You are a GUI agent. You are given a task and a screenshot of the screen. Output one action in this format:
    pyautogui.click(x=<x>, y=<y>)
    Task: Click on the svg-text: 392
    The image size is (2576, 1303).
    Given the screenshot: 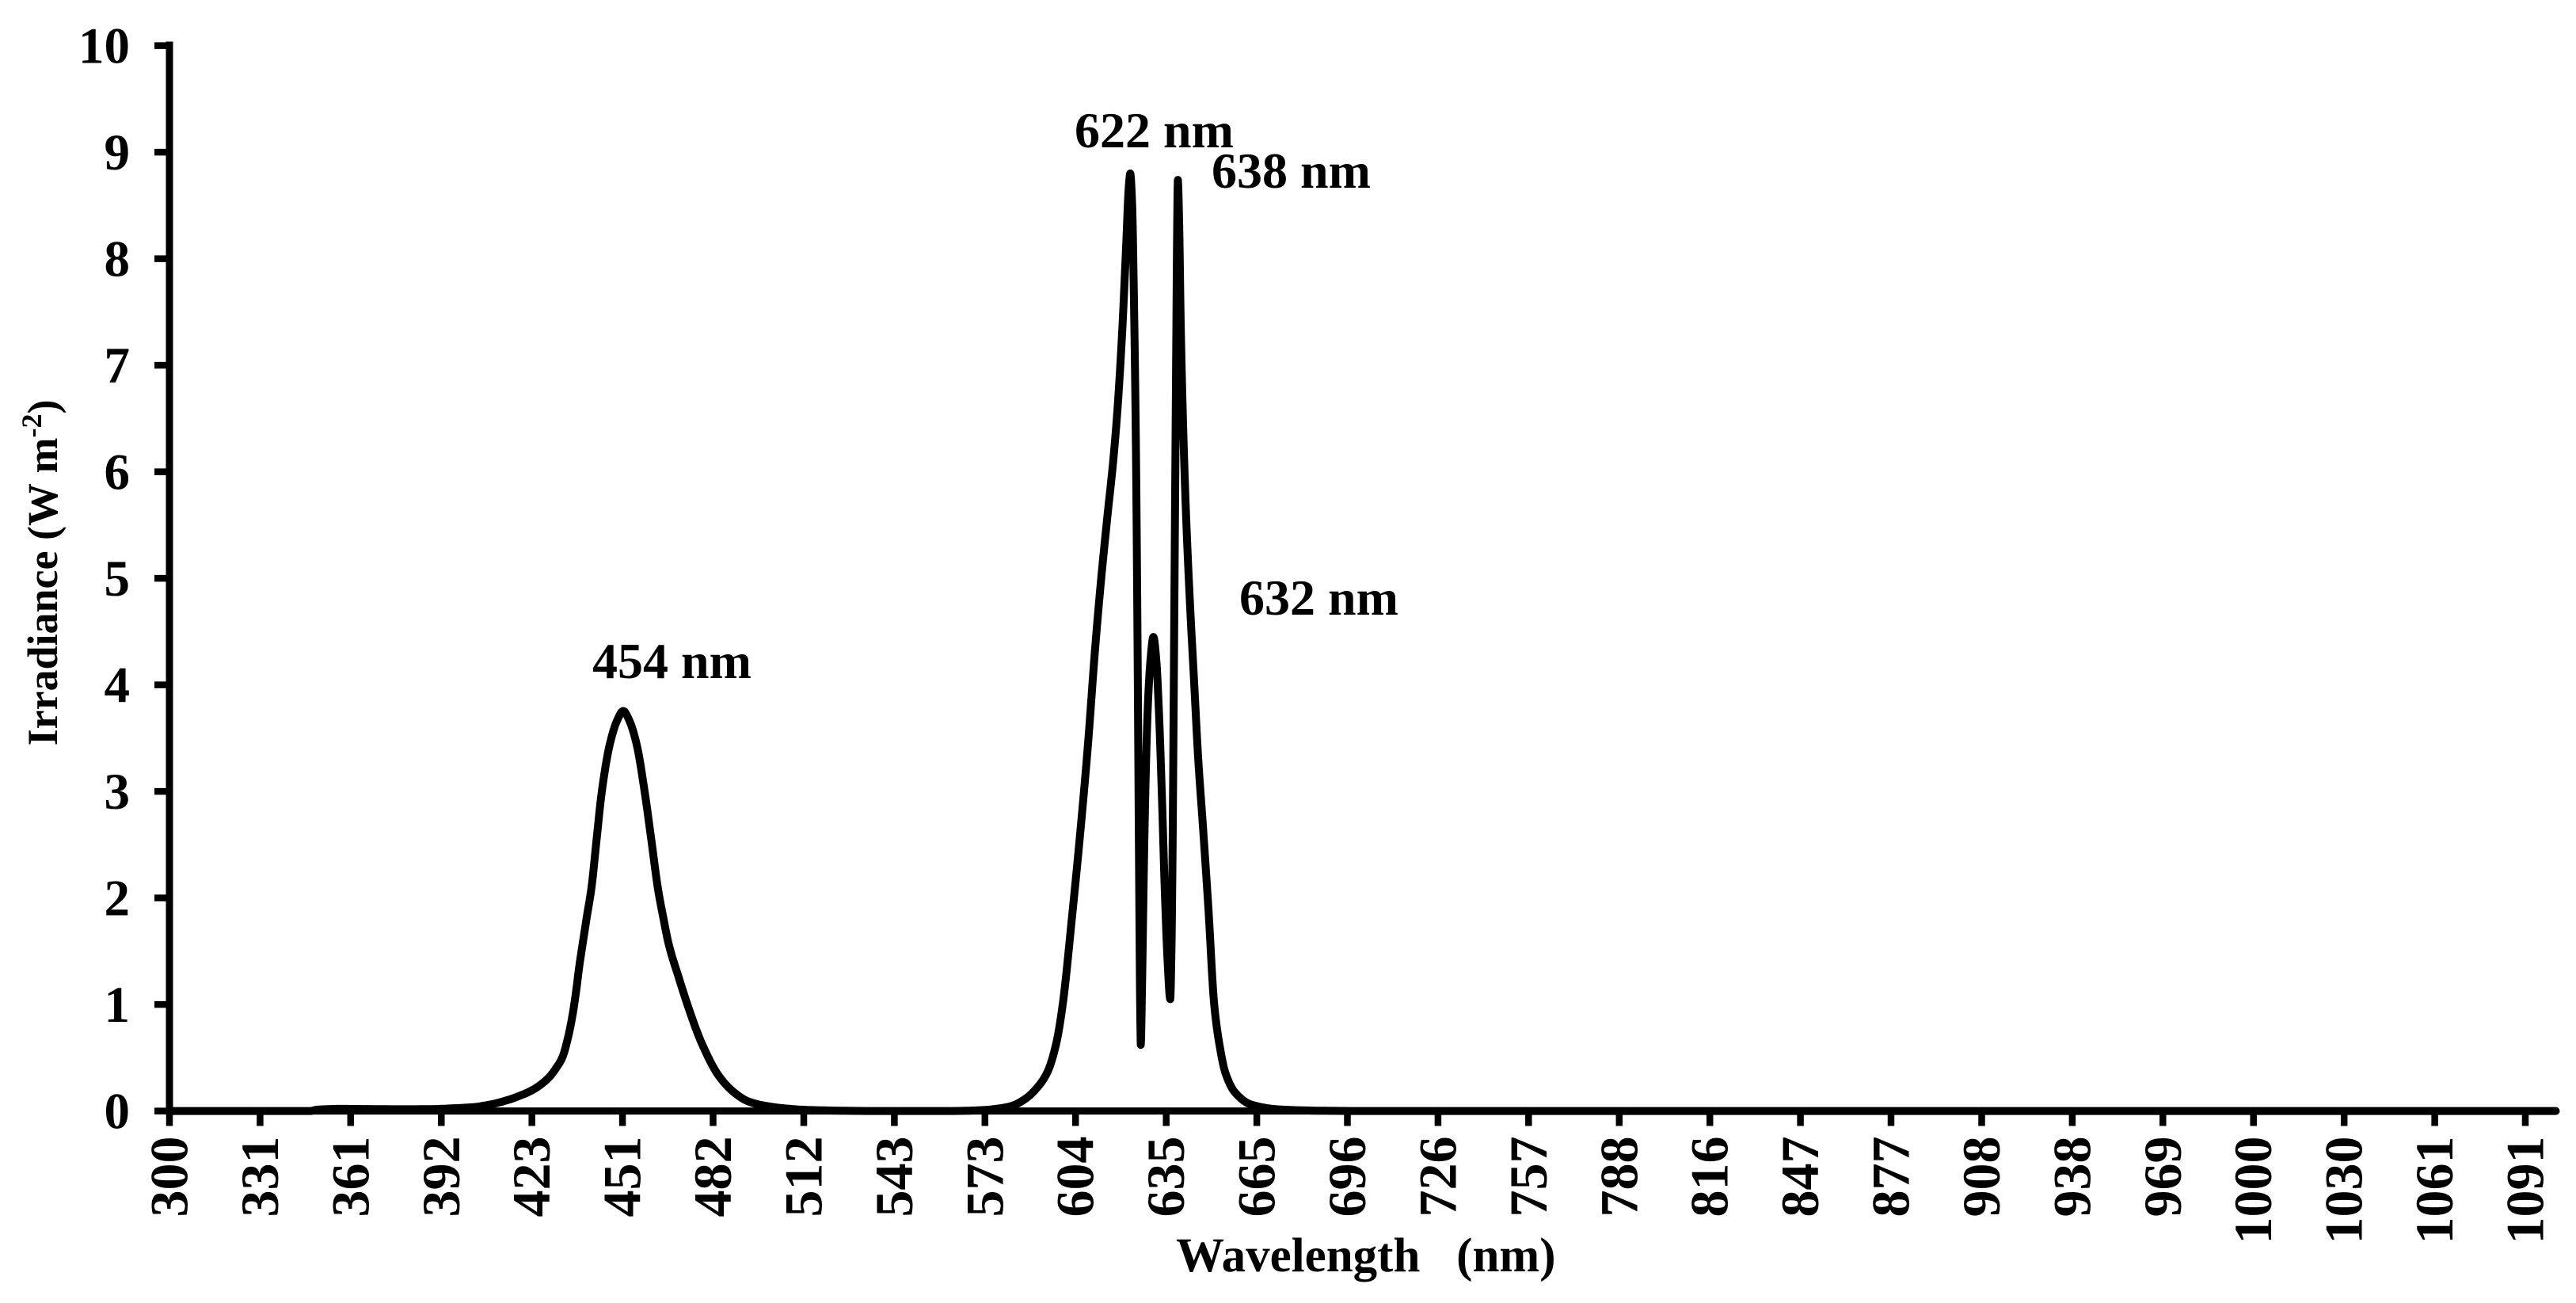 What is the action you would take?
    pyautogui.click(x=441, y=1177)
    